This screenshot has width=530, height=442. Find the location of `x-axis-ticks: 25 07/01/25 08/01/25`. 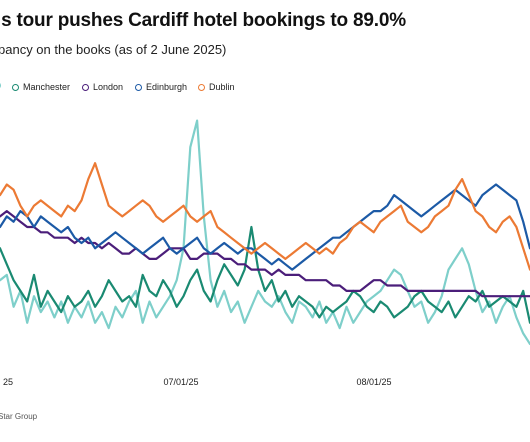

x-axis-ticks: 25 07/01/25 08/01/25 is located at coordinates (197, 382).